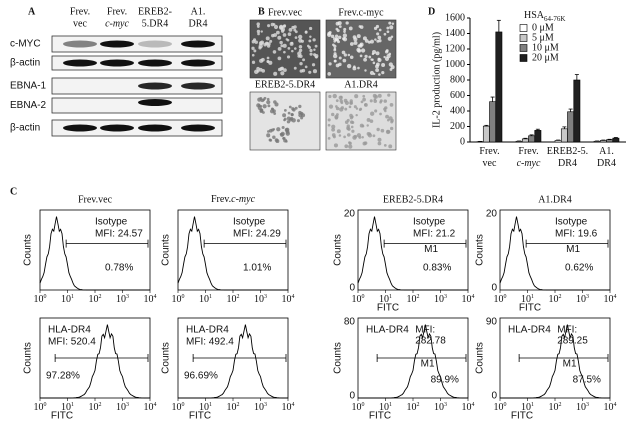  I want to click on tick-exponent: 3, so click(445, 405).